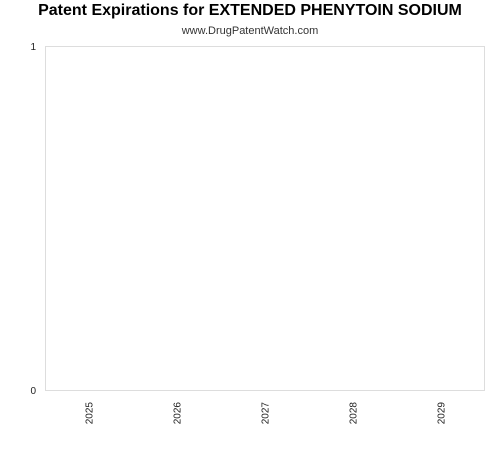 The image size is (500, 450). What do you see at coordinates (90, 413) in the screenshot?
I see `x-tick-label: 2025` at bounding box center [90, 413].